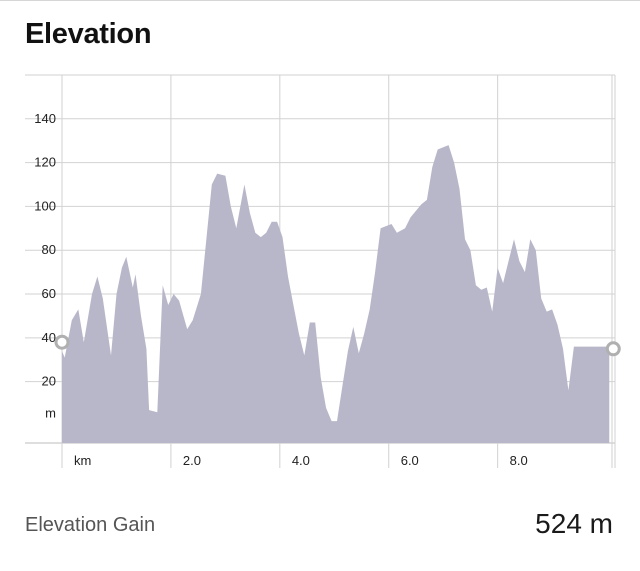  What do you see at coordinates (320, 0) in the screenshot?
I see `top-divider` at bounding box center [320, 0].